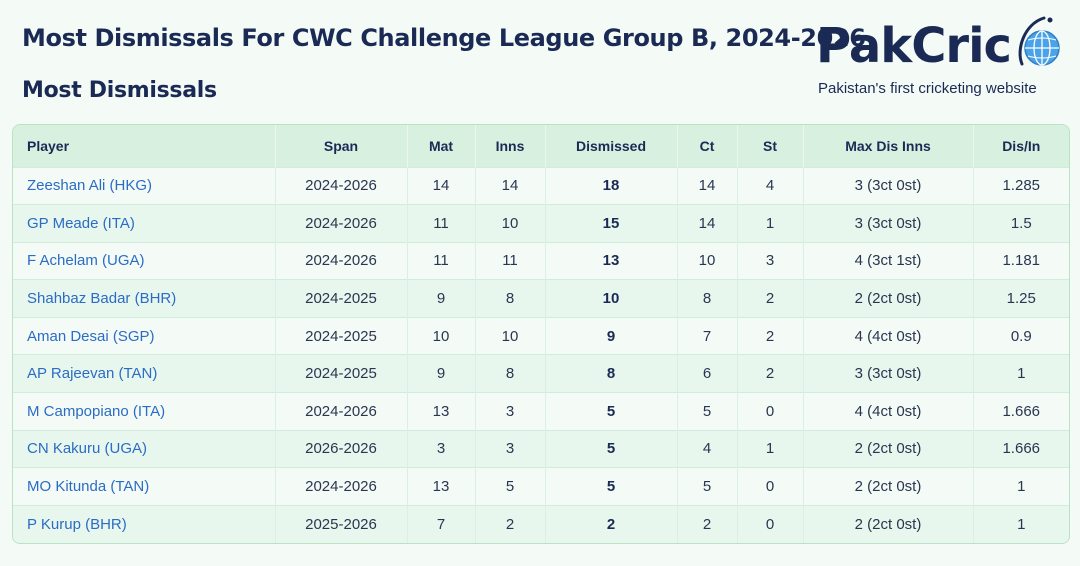  Describe the element at coordinates (1021, 223) in the screenshot. I see `dis-in-cell: 1.5` at that location.